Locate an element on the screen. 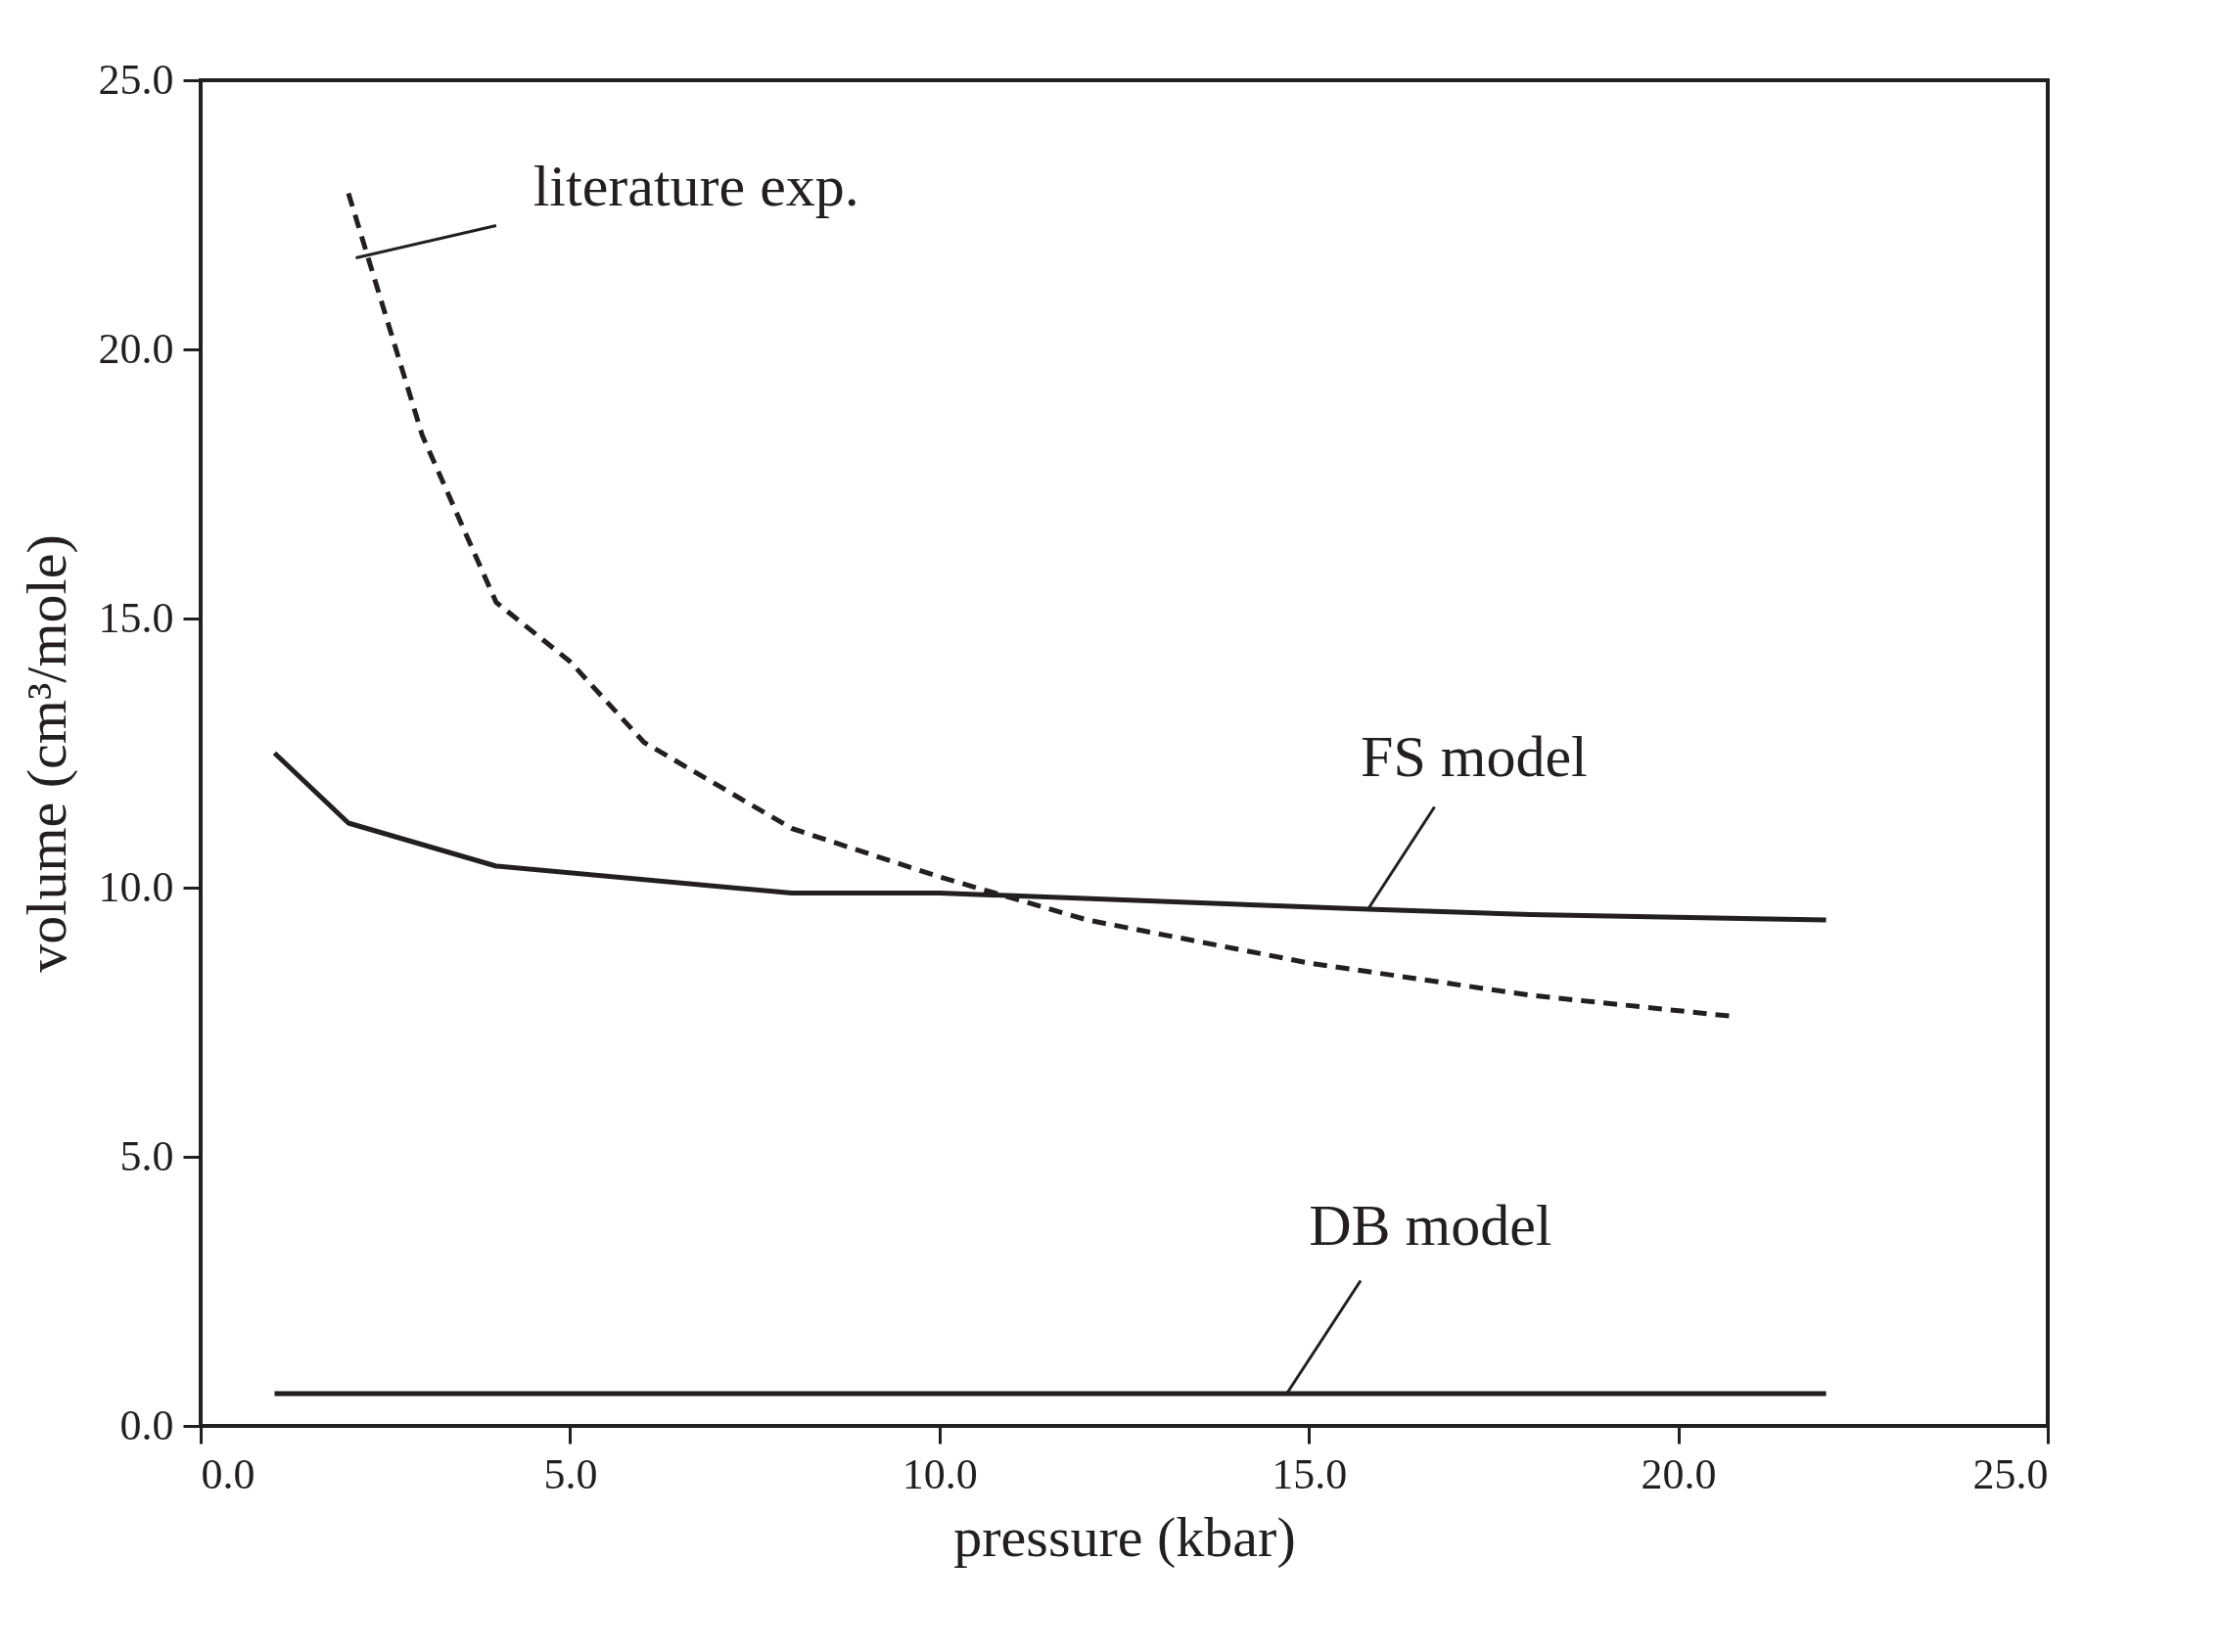  x-tick-label: 25.0 is located at coordinates (2010, 1473).